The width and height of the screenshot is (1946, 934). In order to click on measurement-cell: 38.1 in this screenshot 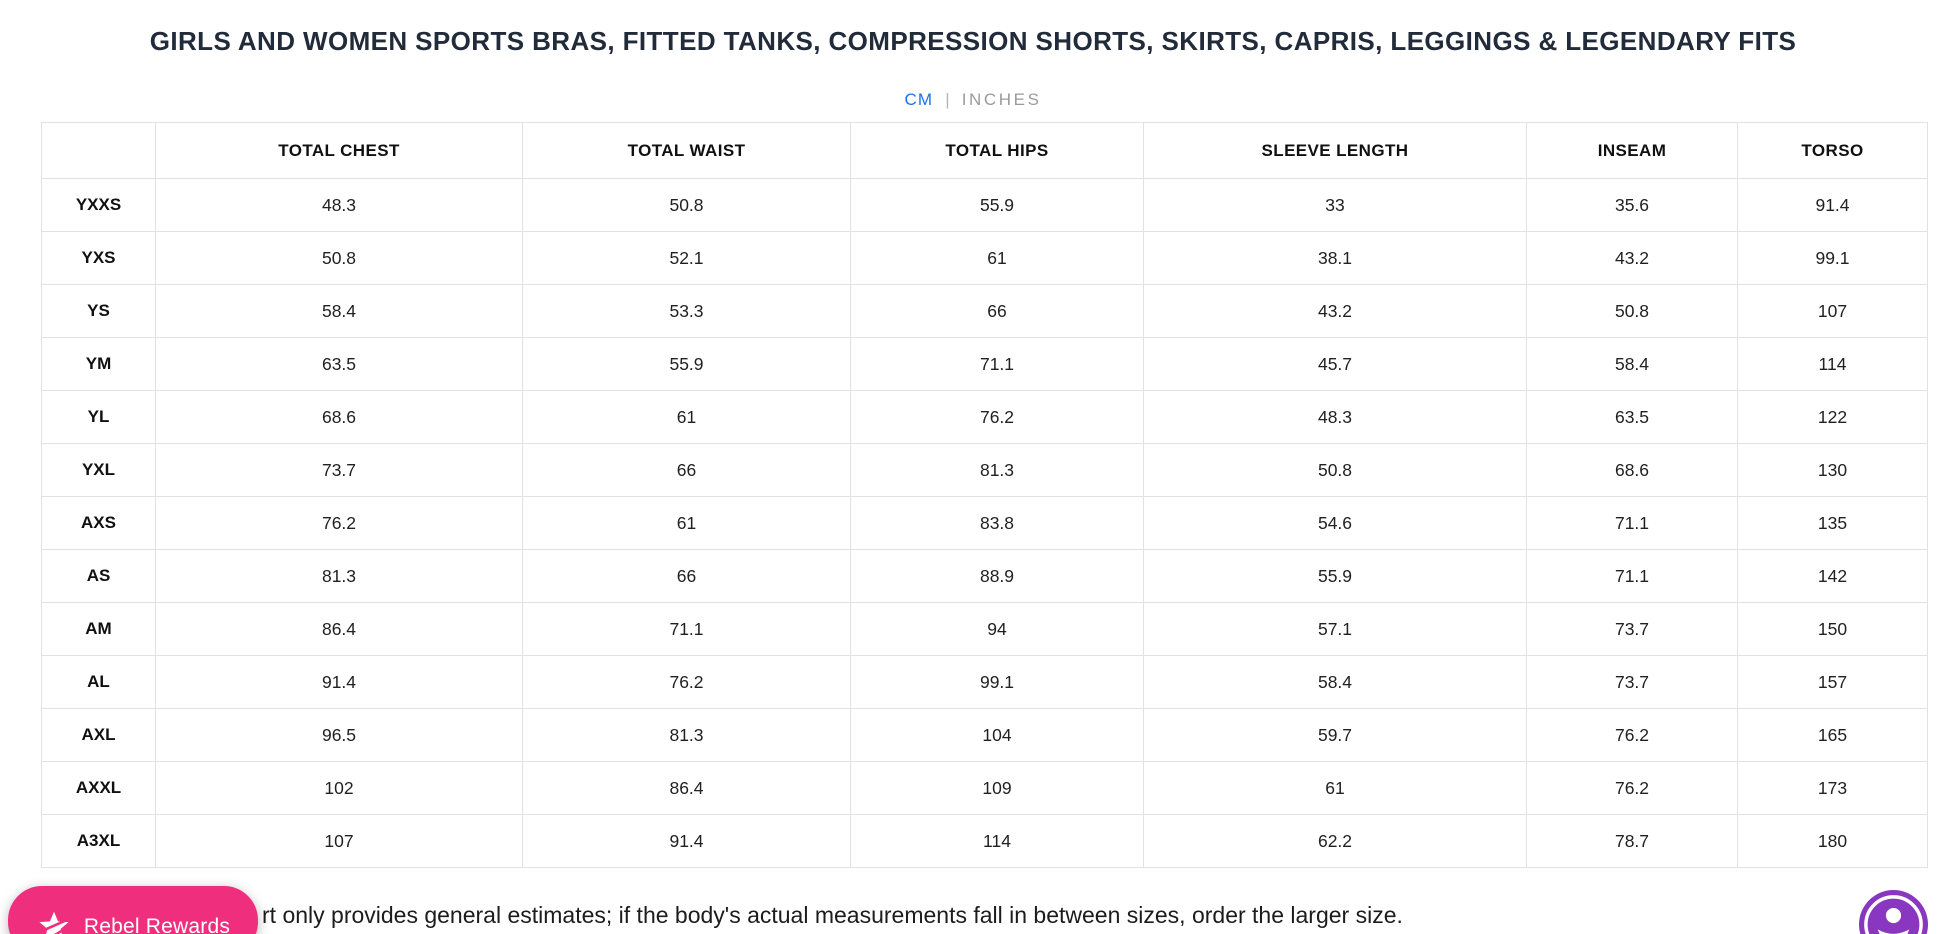, I will do `click(1335, 258)`.